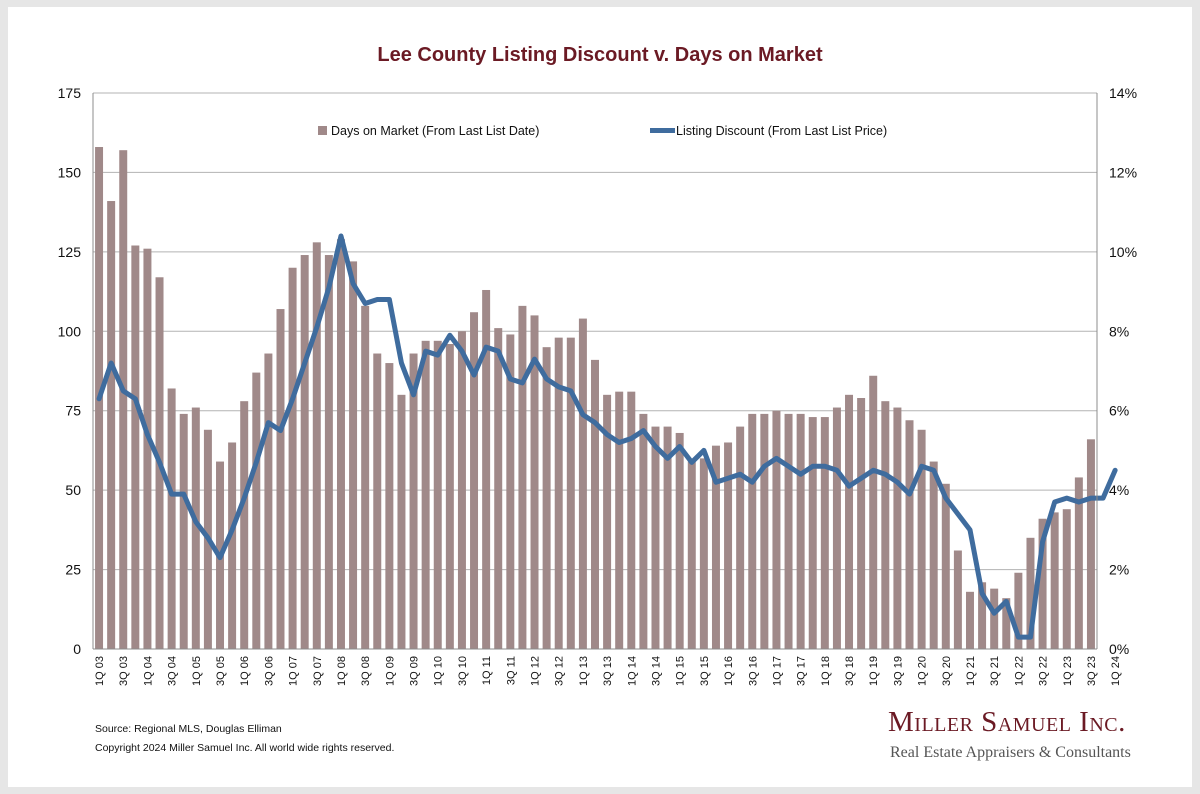 This screenshot has height=794, width=1200. Describe the element at coordinates (898, 671) in the screenshot. I see `x-tick-label: 3Q 19` at that location.